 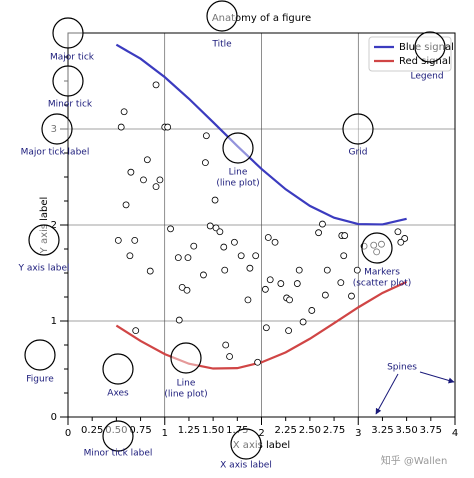 What do you see at coordinates (286, 430) in the screenshot?
I see `x-minor-tick-label: 2.25` at bounding box center [286, 430].